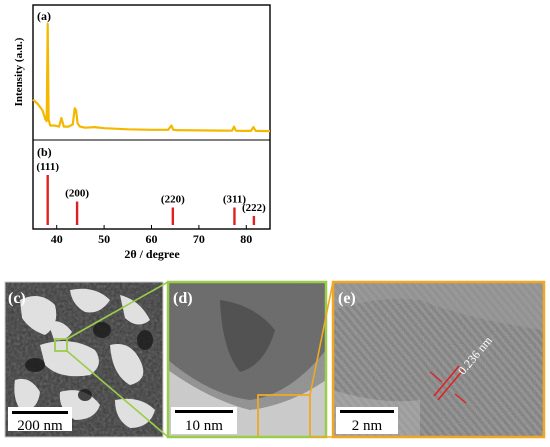  What do you see at coordinates (40, 426) in the screenshot?
I see `scale-bar-label-c: 200 nm` at bounding box center [40, 426].